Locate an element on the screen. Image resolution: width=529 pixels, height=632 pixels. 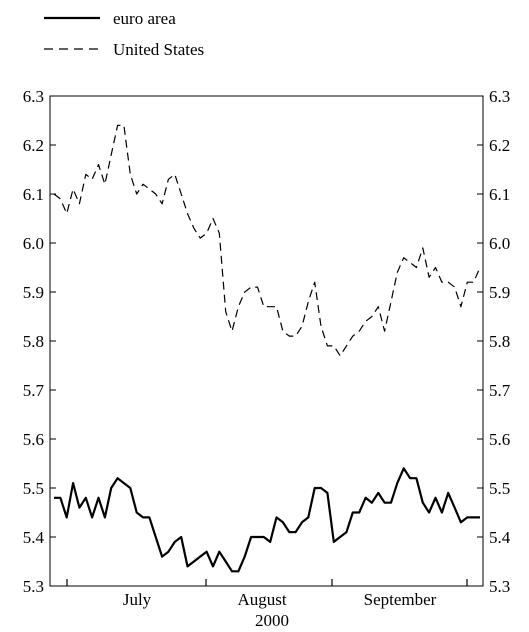
y-axis-right: 5.3 5.4 5.5 5.6 5.7 5.8 5.9 6.0 6.1 6.2 6.3 is located at coordinates (494, 341).